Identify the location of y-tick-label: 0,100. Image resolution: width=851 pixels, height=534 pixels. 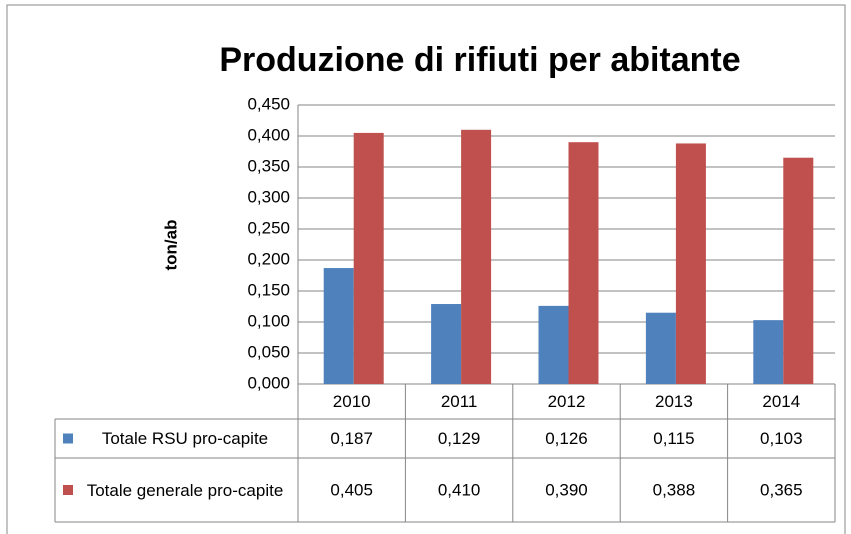
(268, 320).